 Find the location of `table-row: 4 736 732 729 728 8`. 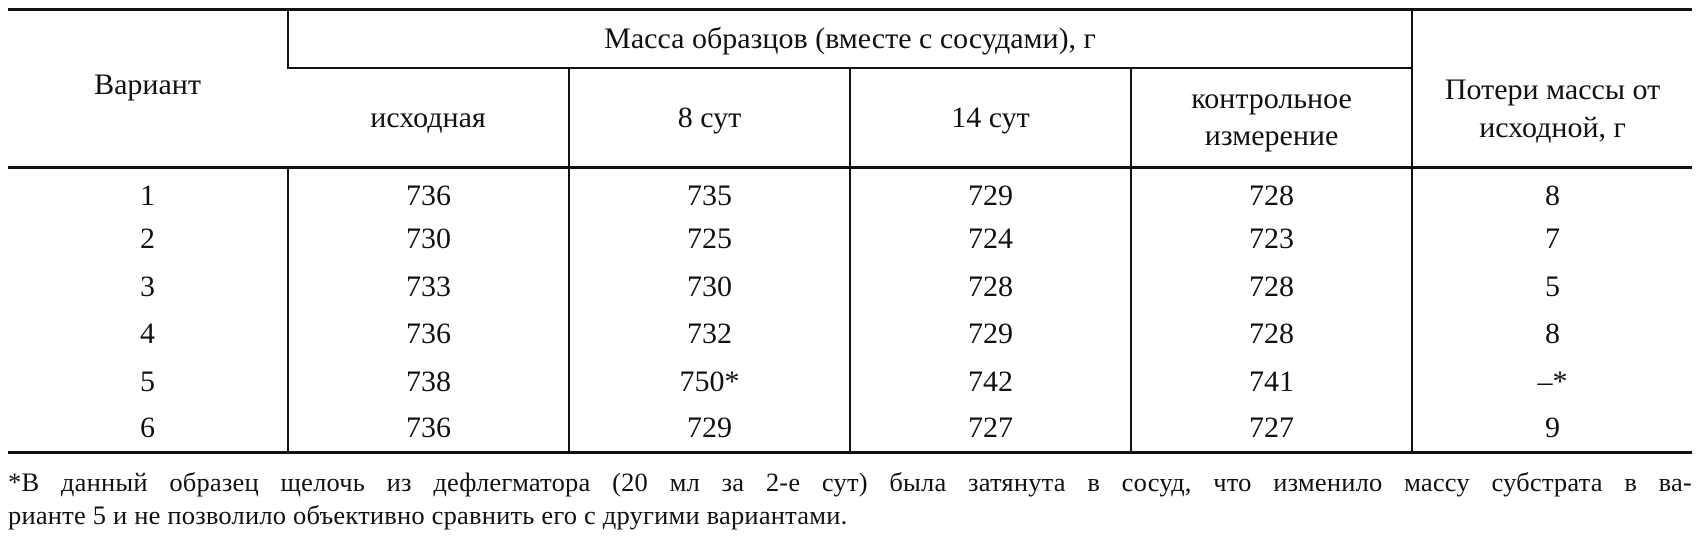

table-row: 4 736 732 729 728 8 is located at coordinates (850, 334).